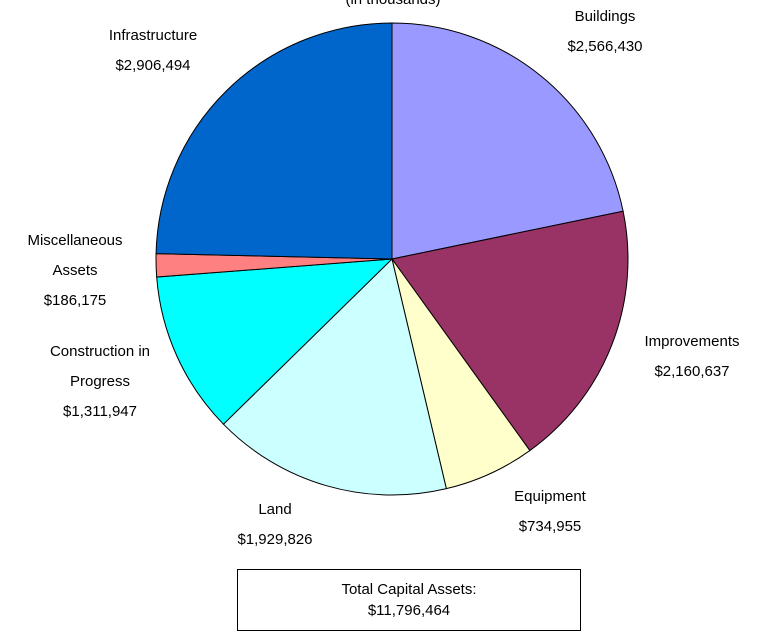 The width and height of the screenshot is (758, 640). What do you see at coordinates (550, 496) in the screenshot?
I see `category-label: Equipment` at bounding box center [550, 496].